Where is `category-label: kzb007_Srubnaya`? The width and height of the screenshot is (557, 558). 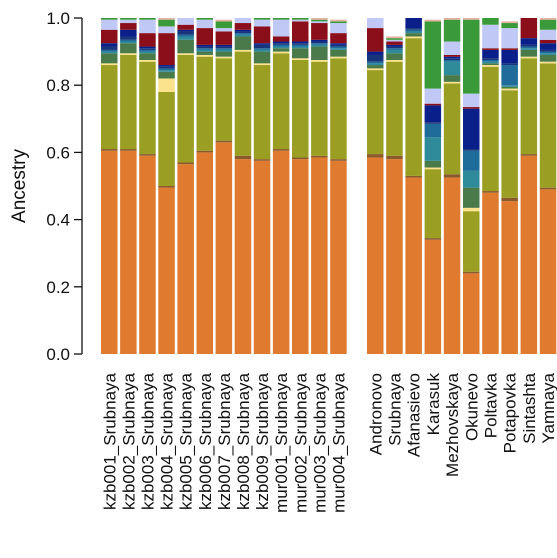 category-label: kzb007_Srubnaya is located at coordinates (224, 441).